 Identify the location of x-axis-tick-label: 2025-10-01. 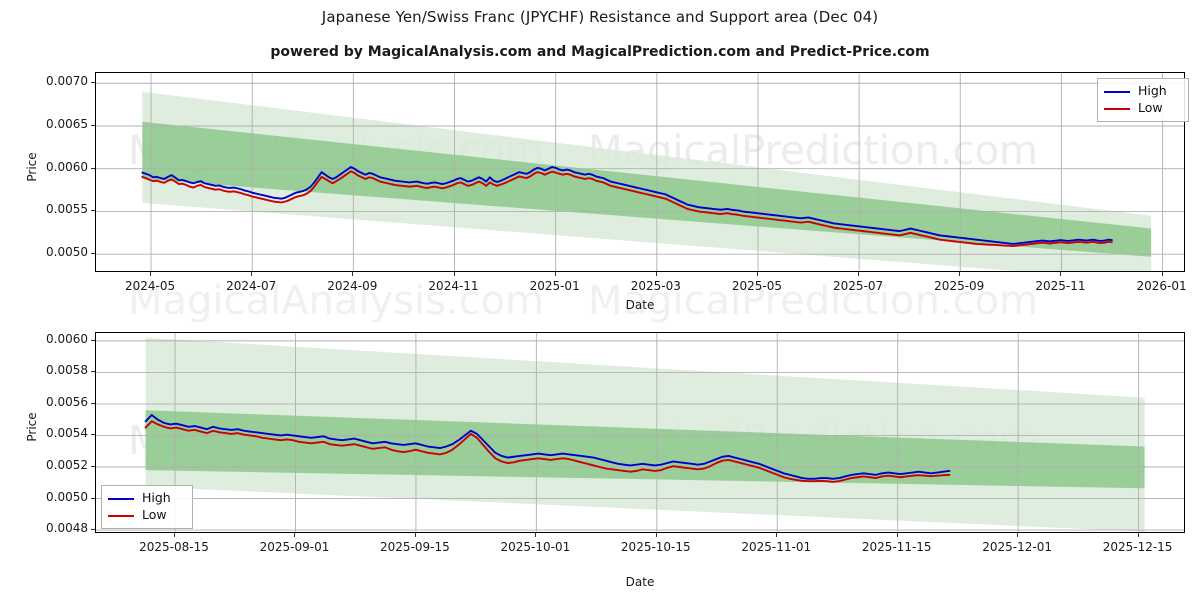
(535, 547).